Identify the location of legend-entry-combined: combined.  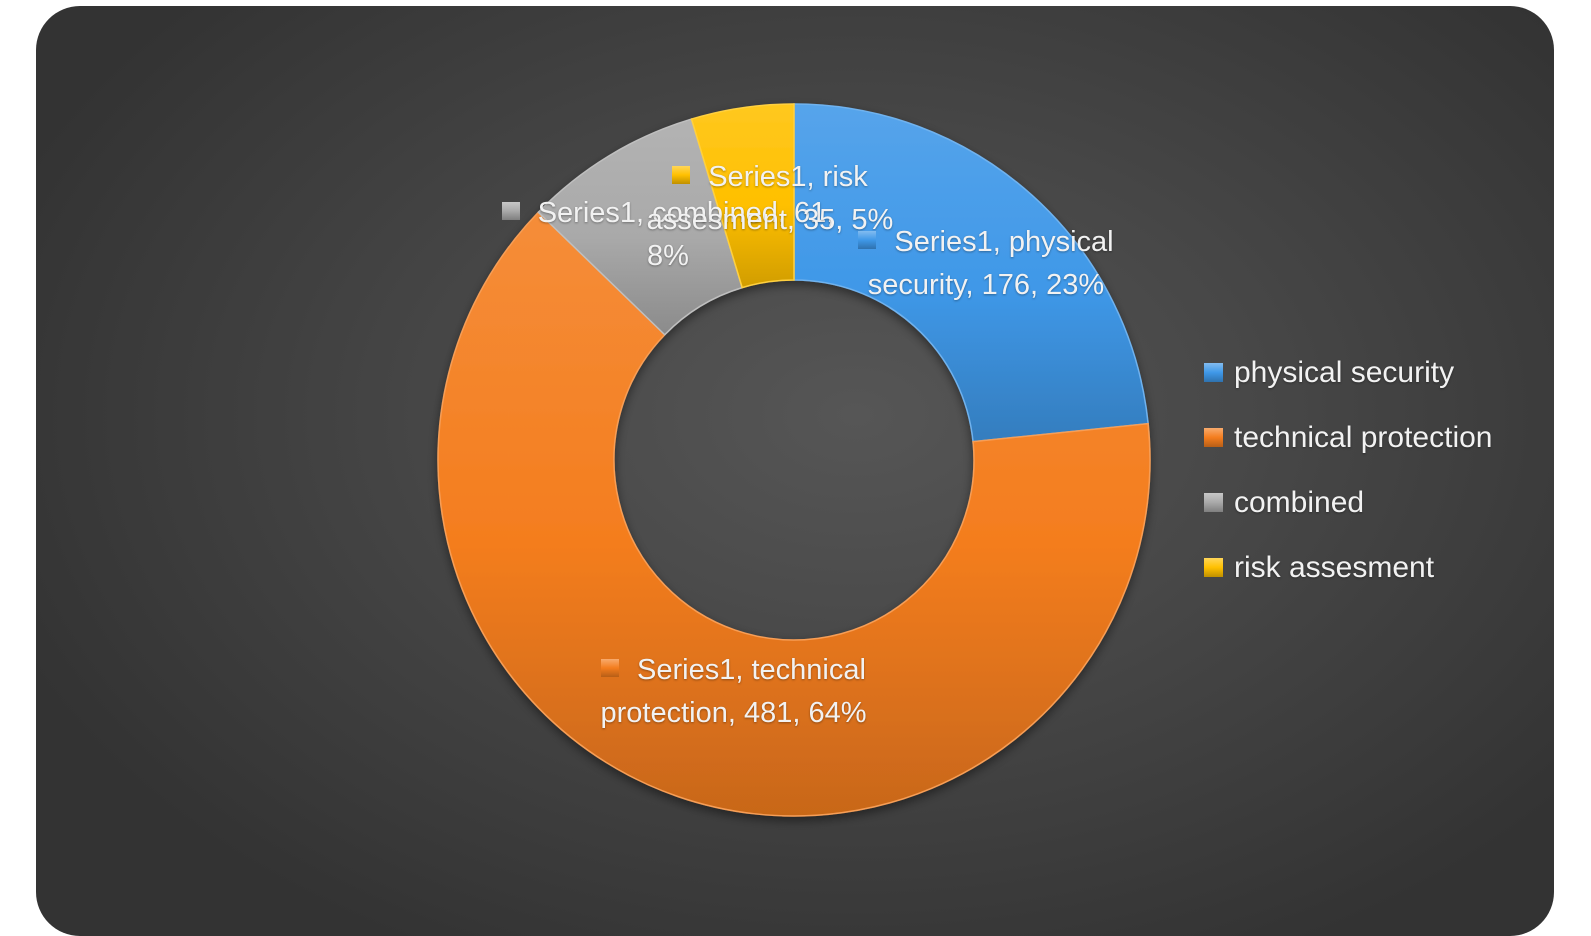
(1348, 502).